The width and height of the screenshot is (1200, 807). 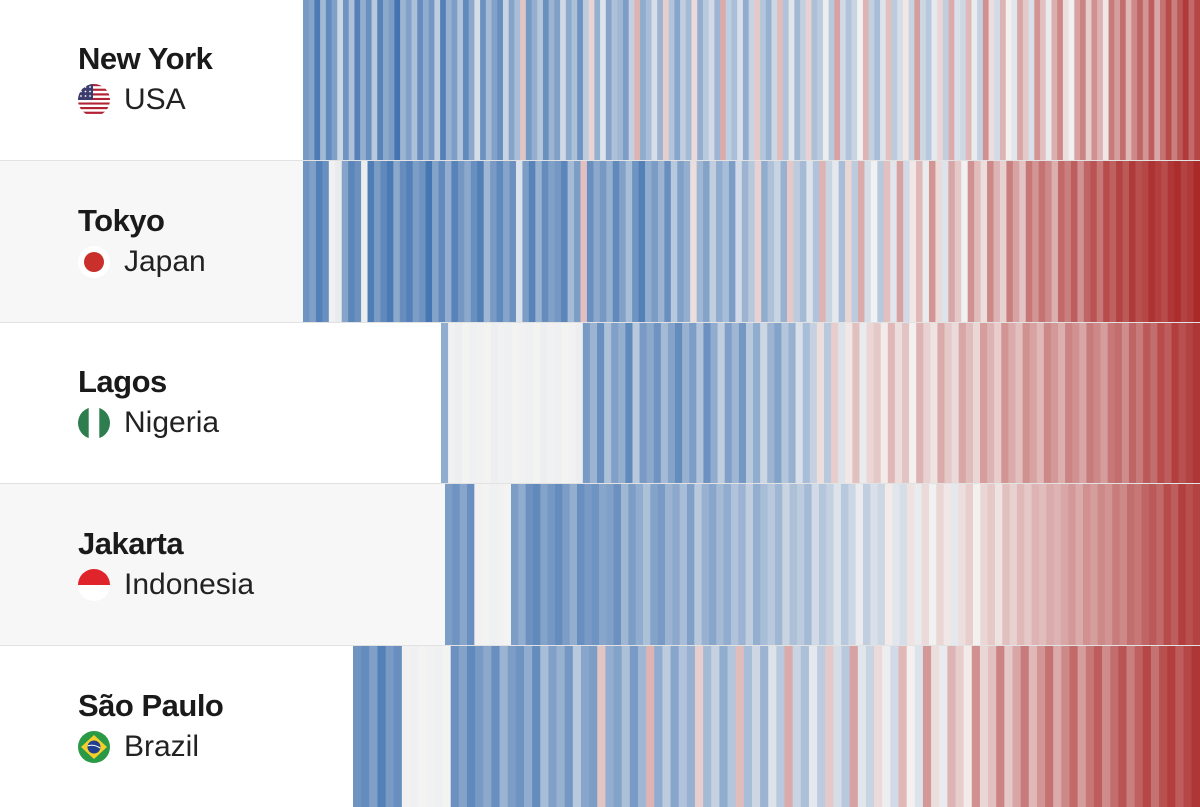 I want to click on country-name: Brazil, so click(x=162, y=746).